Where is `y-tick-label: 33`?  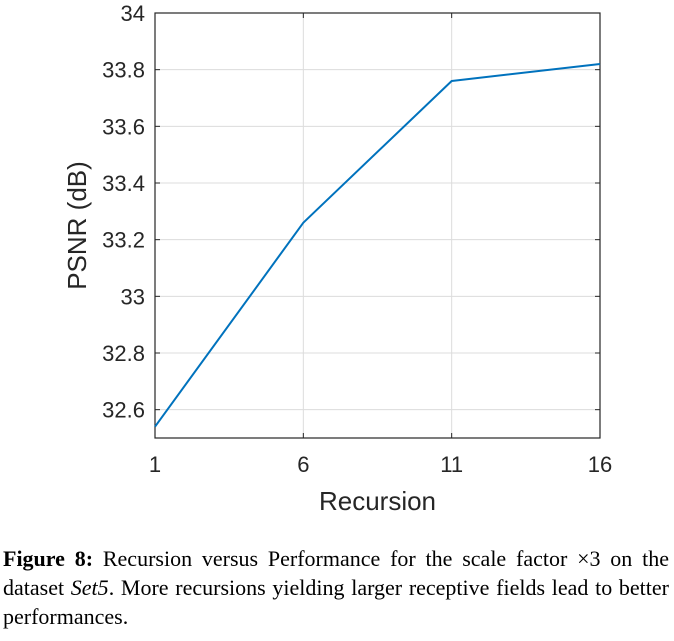 y-tick-label: 33 is located at coordinates (133, 296).